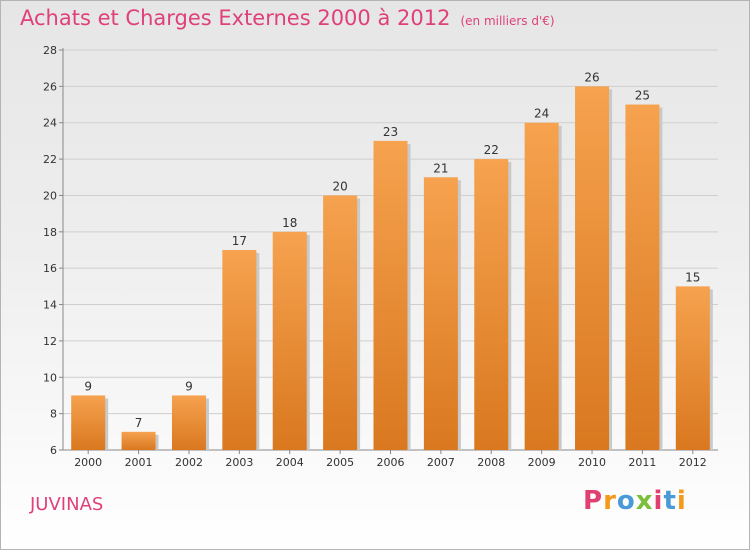 The width and height of the screenshot is (750, 550). What do you see at coordinates (491, 304) in the screenshot?
I see `bar-2008` at bounding box center [491, 304].